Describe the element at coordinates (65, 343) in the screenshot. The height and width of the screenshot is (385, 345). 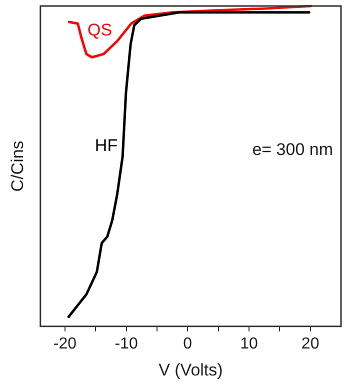
I see `x-tick-label: -20` at that location.